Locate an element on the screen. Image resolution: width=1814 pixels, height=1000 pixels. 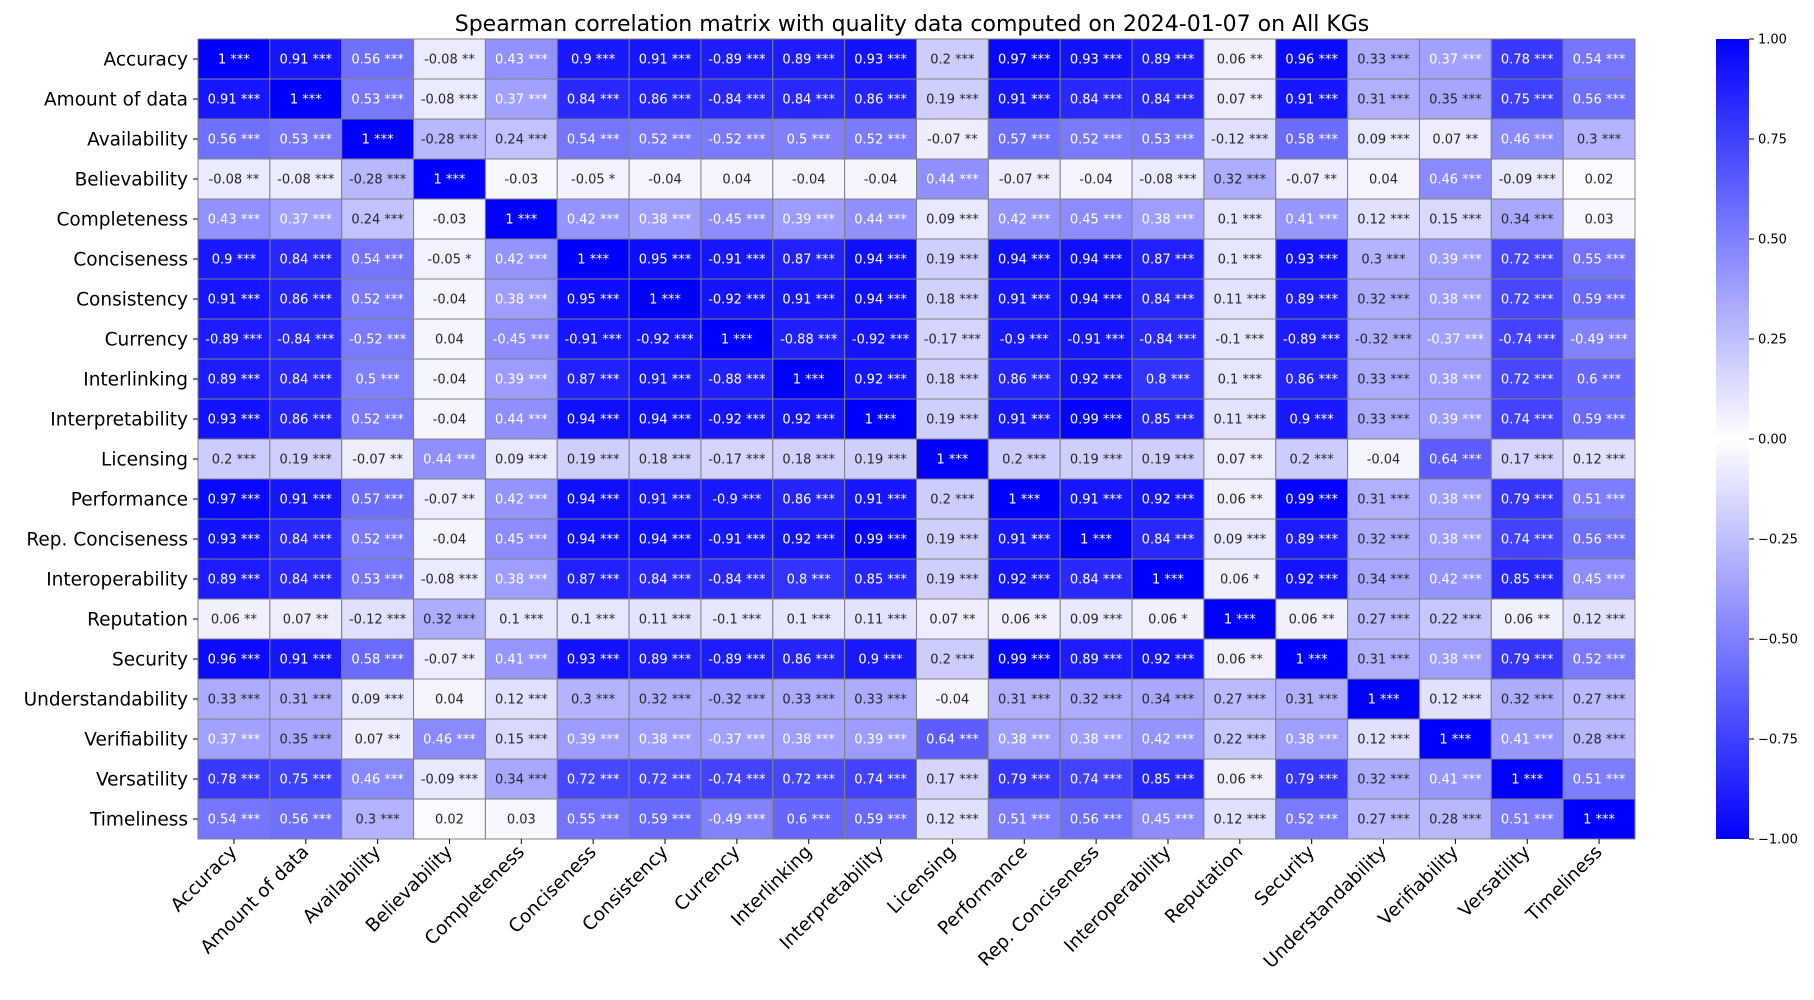
colorbar-tick-label: −0.50 is located at coordinates (1778, 640).